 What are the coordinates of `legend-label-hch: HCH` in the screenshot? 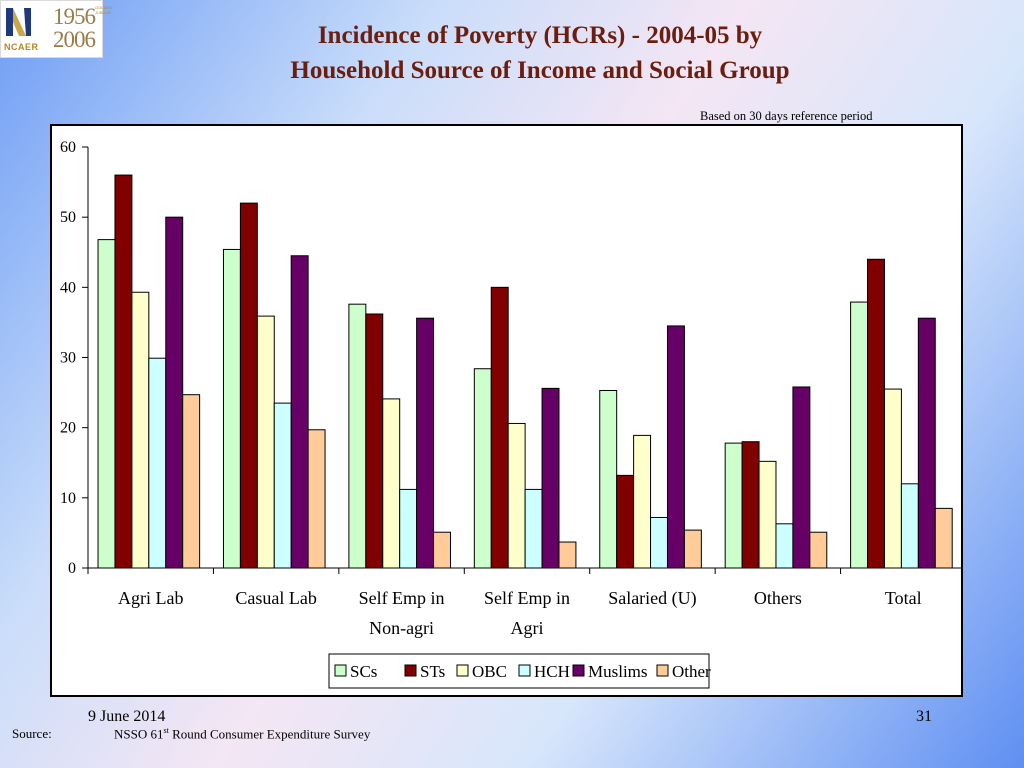 It's located at (552, 671).